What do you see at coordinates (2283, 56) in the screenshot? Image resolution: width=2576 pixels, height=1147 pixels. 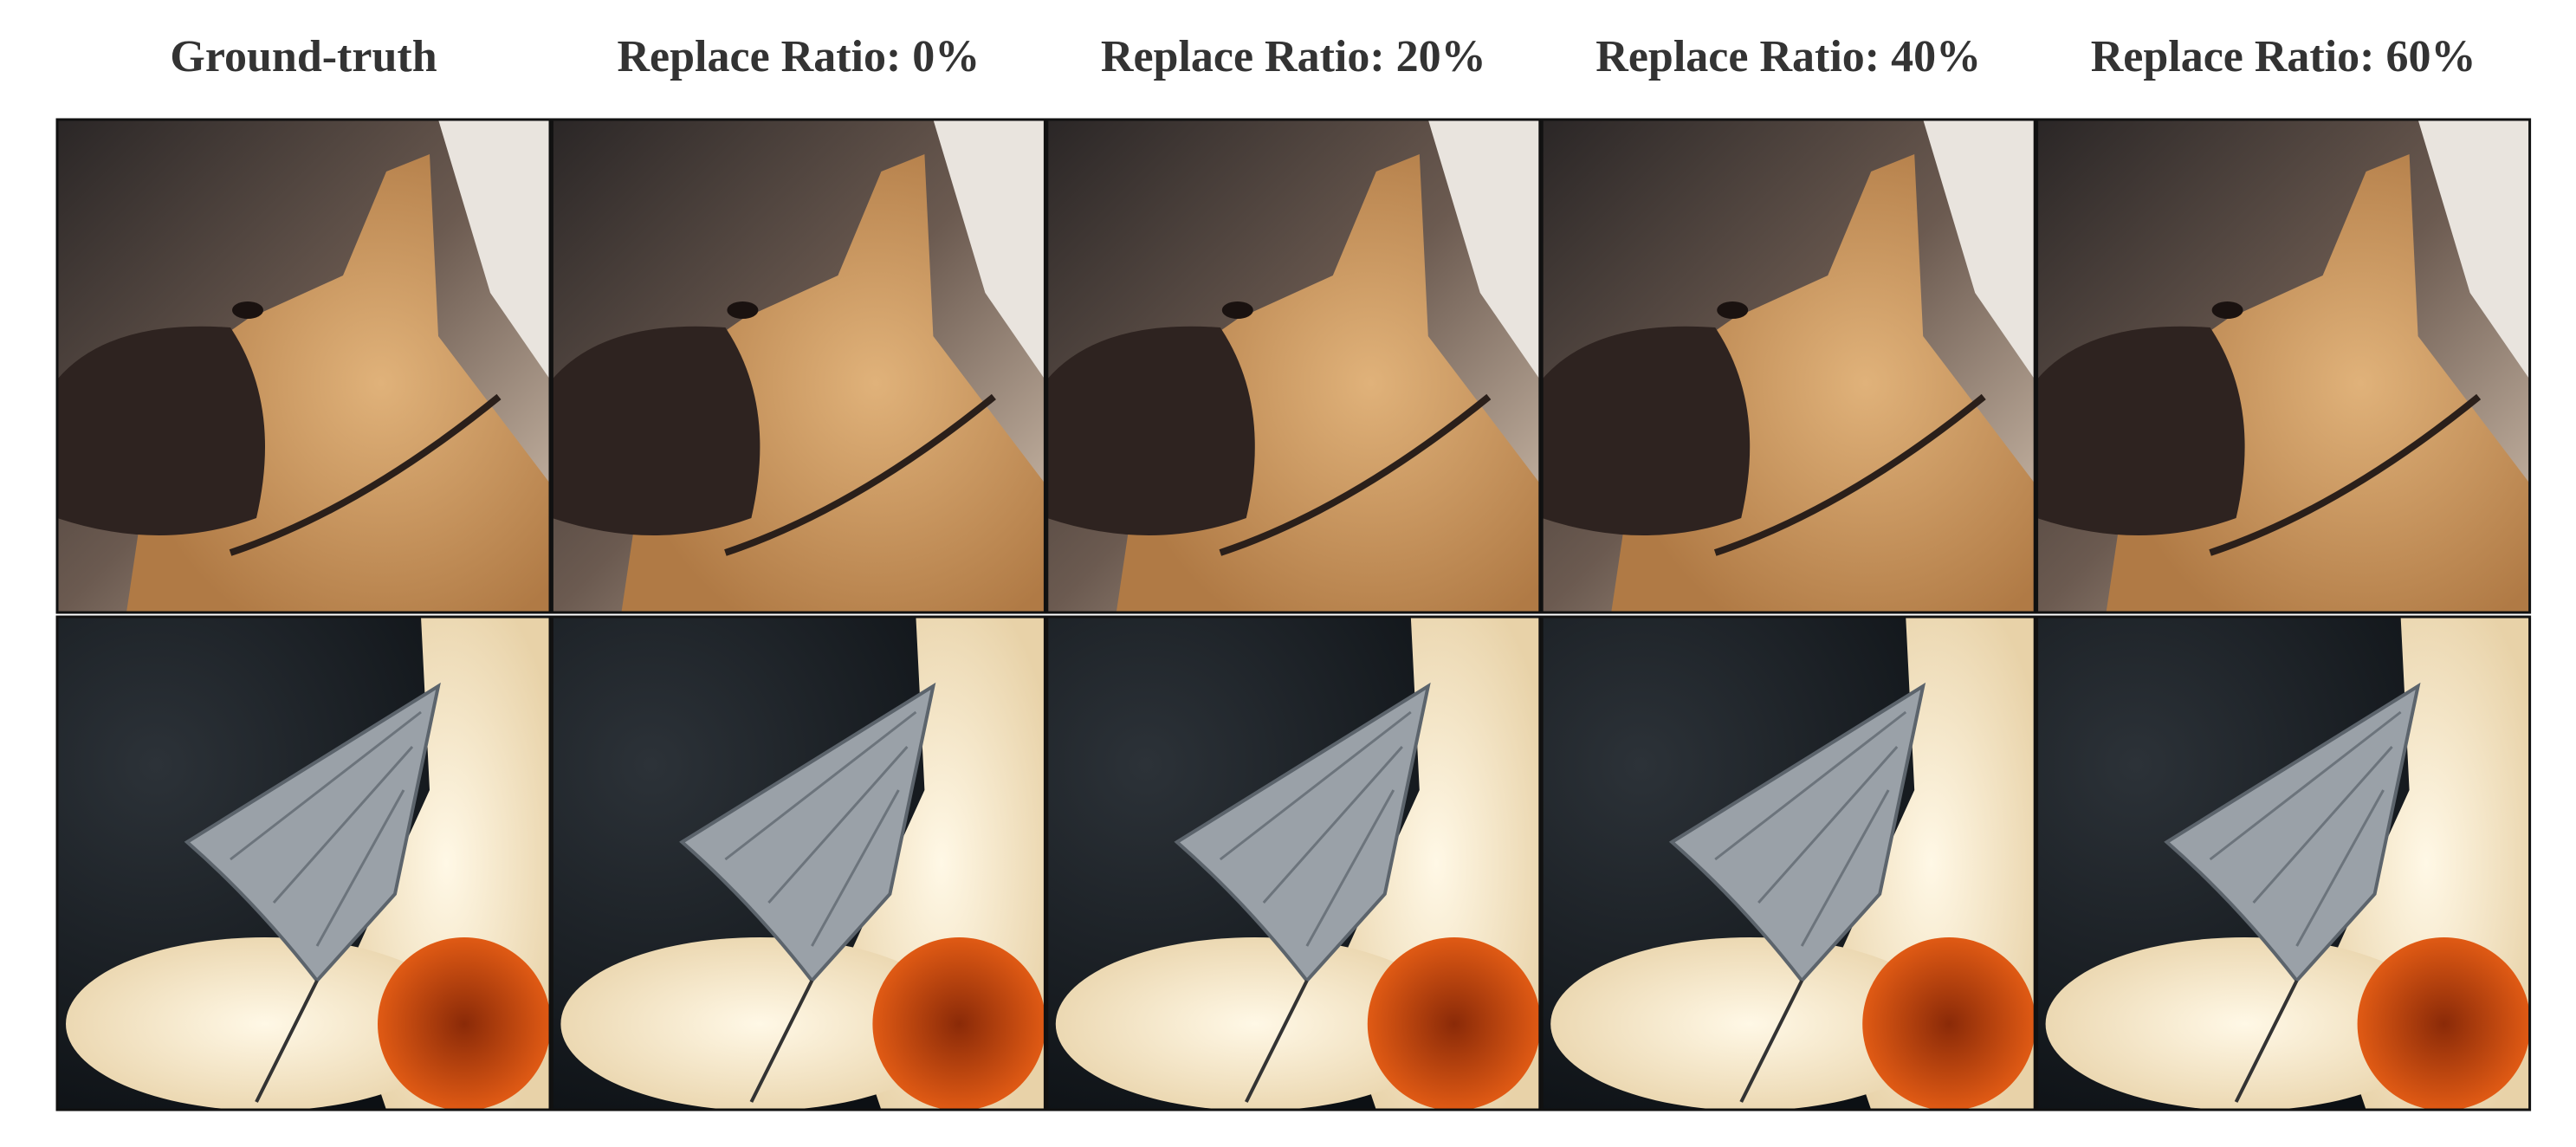 I see `column-header: Replace Ratio: 60%` at bounding box center [2283, 56].